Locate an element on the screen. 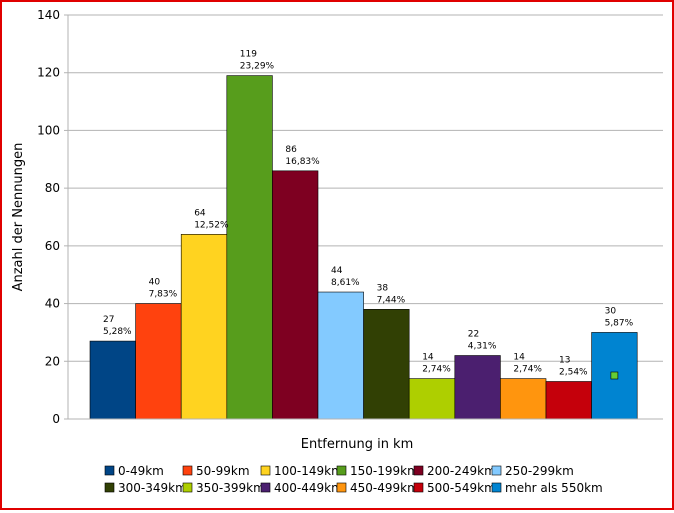 This screenshot has height=513, width=674. data-label-value: 64 is located at coordinates (200, 213).